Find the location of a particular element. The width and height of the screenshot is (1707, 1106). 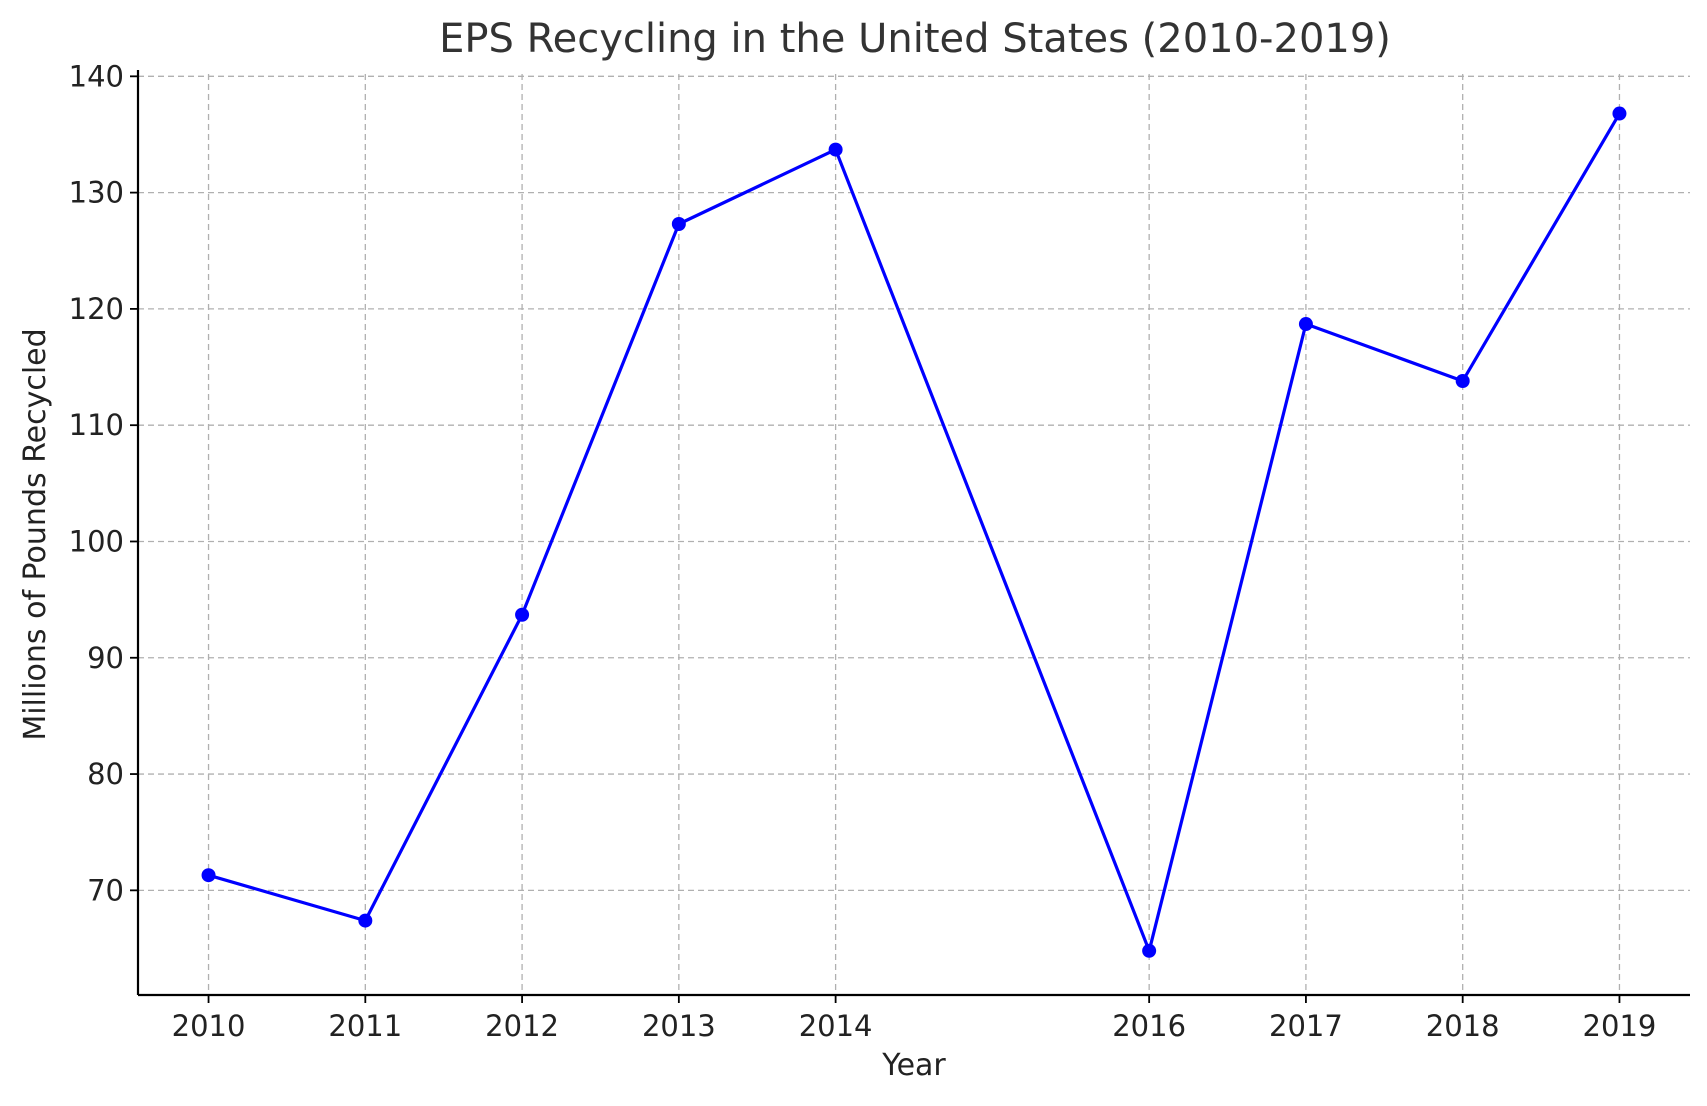

y-tick-label: 130 is located at coordinates (96, 193).